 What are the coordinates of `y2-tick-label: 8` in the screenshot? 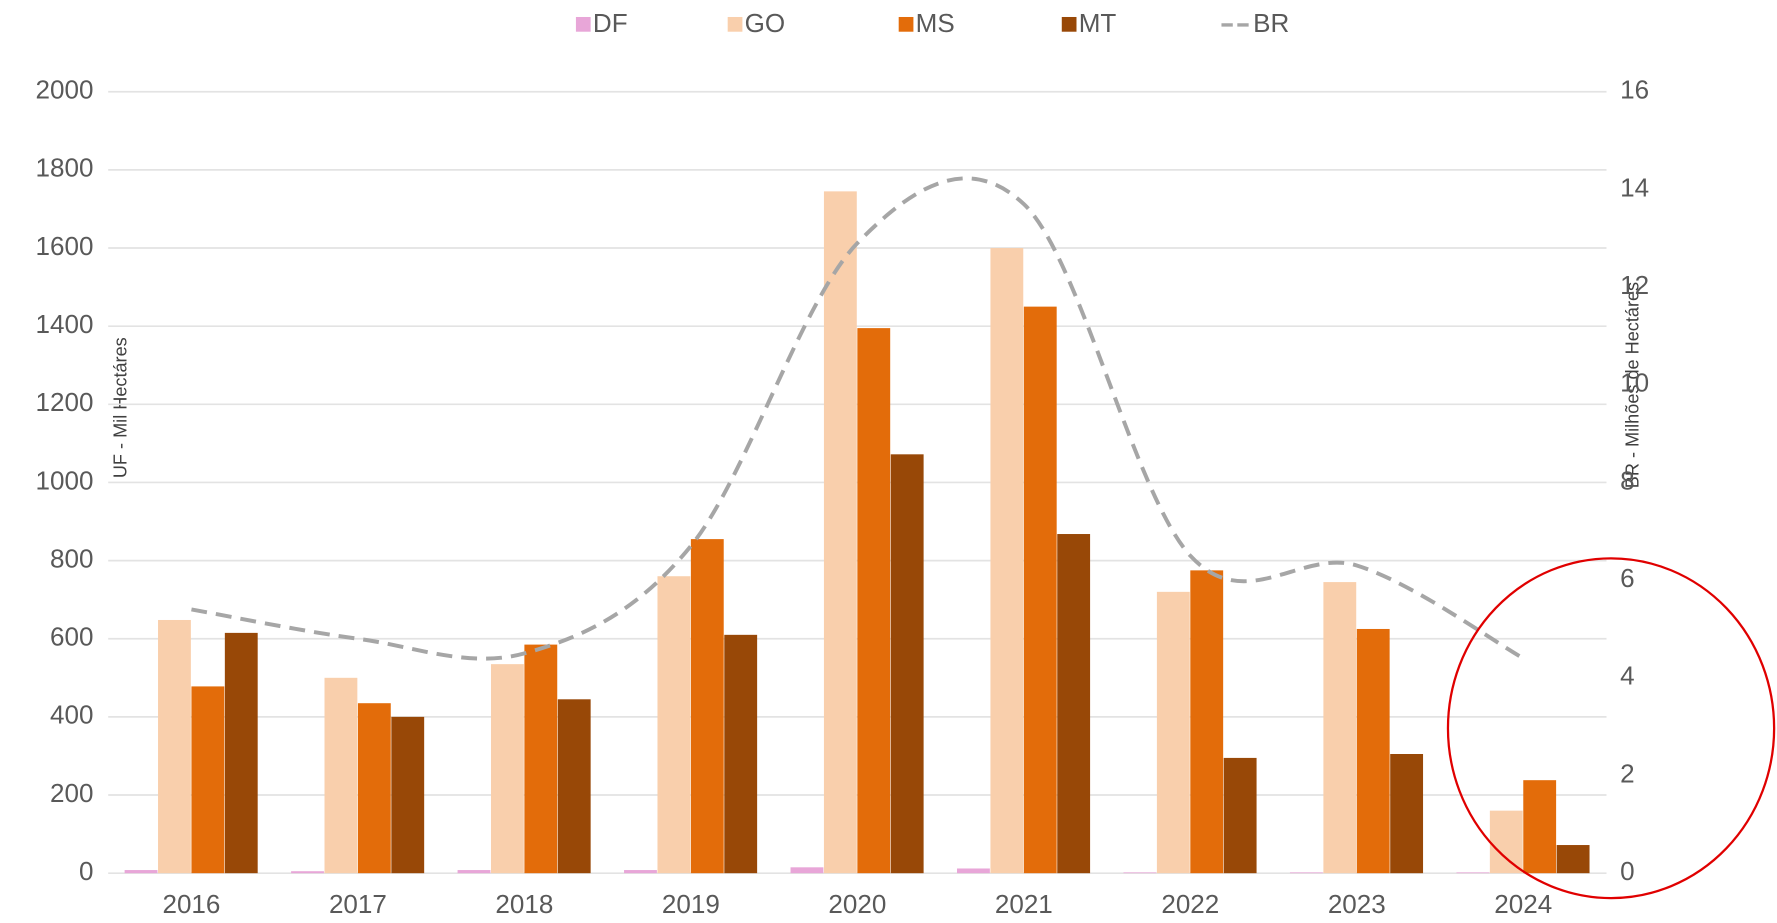 It's located at (1627, 480).